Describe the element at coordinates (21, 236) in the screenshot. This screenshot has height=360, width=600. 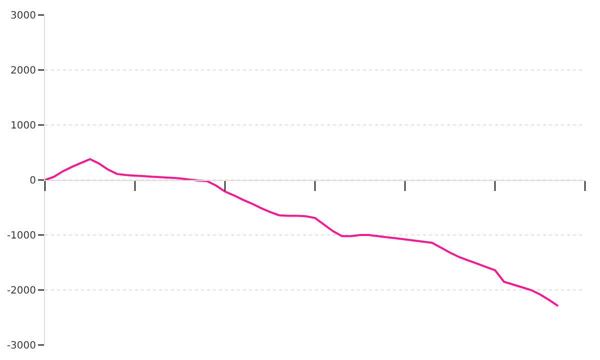
I see `y-tick-label: -1000` at that location.